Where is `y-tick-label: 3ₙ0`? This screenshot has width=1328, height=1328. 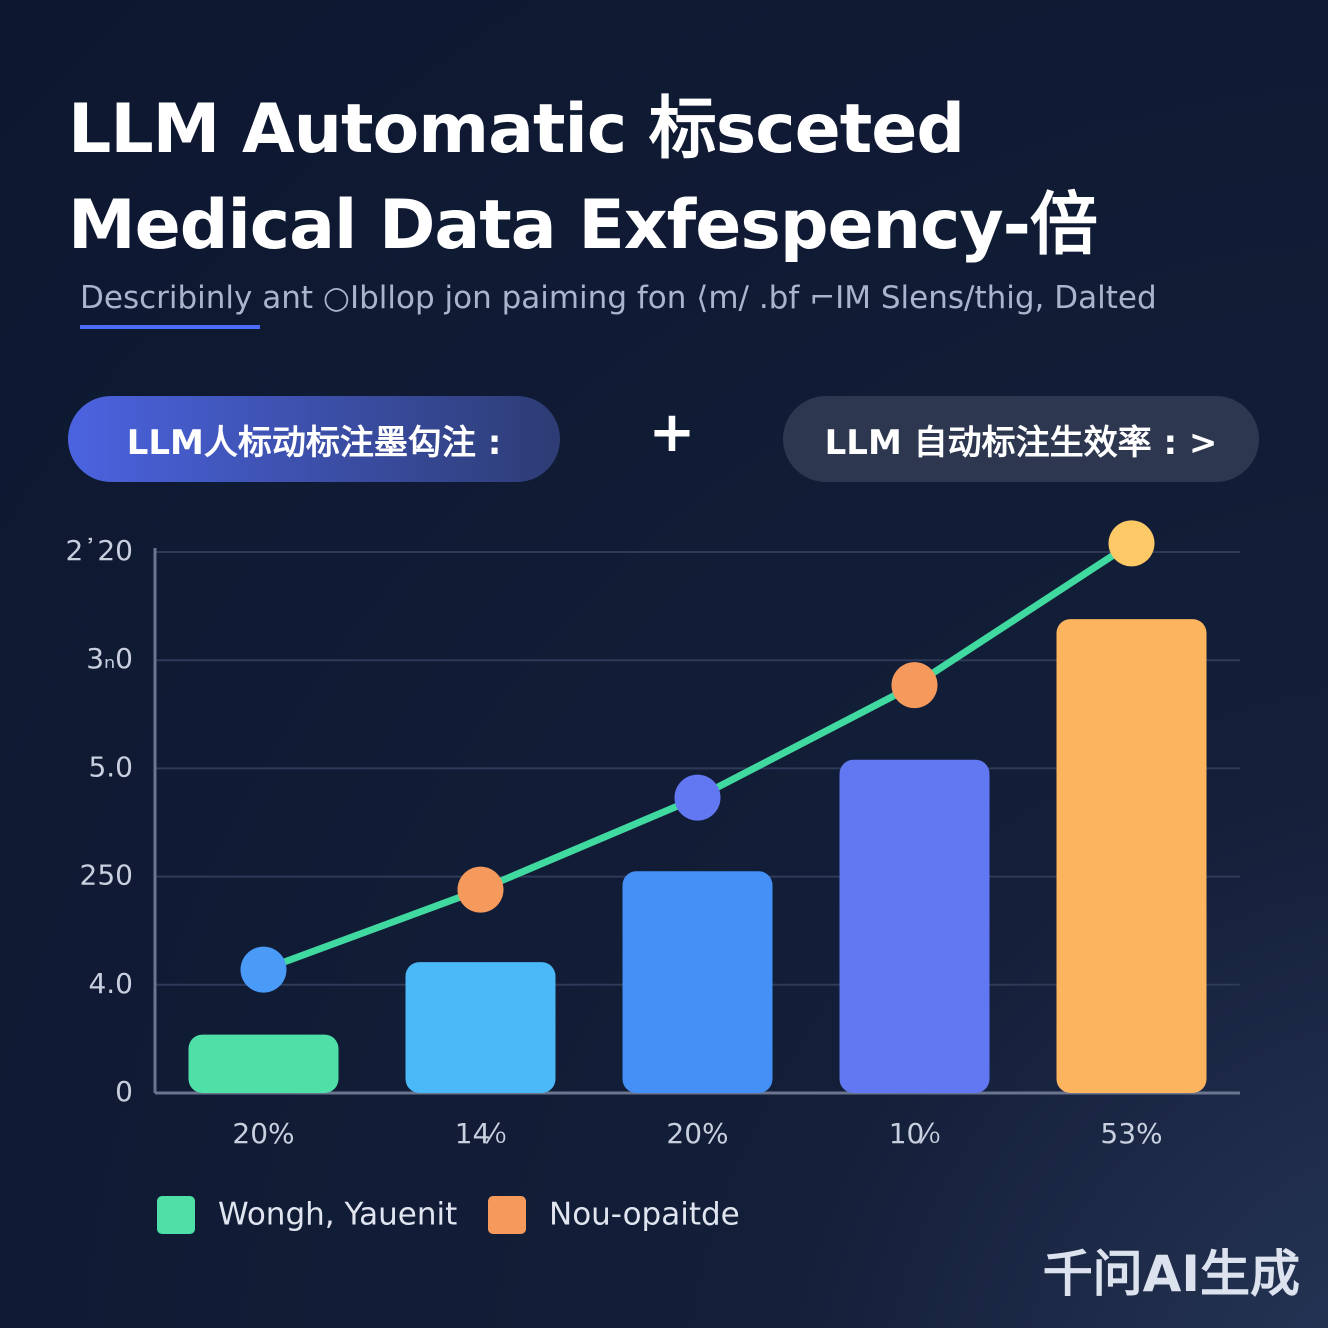
y-tick-label: 3ₙ0 is located at coordinates (109, 658).